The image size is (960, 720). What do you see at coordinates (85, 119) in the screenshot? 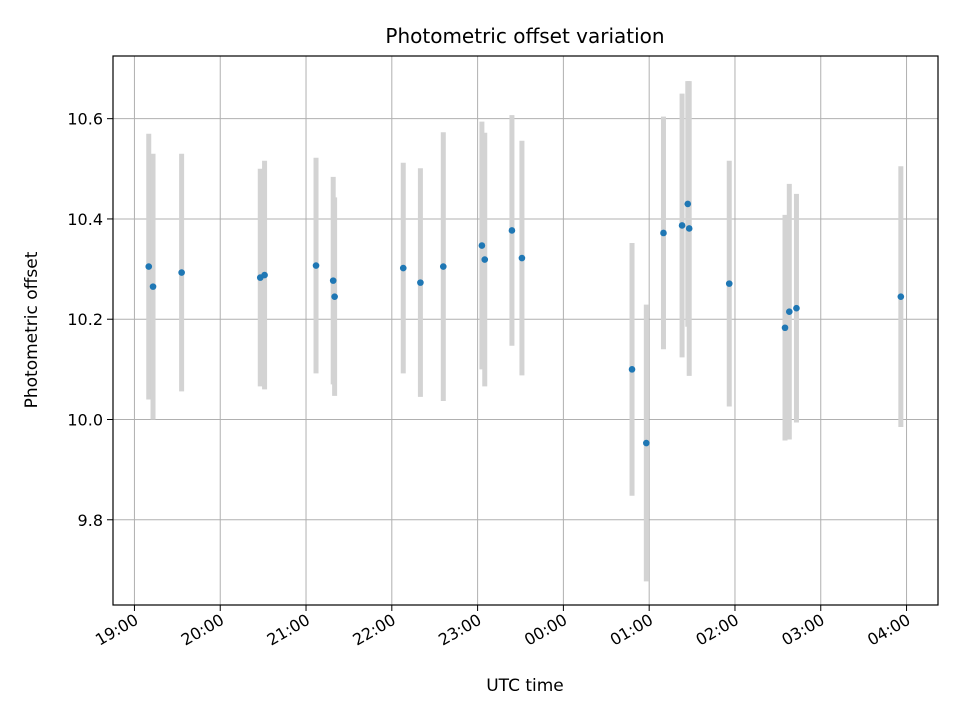
I see `y-tick-label: 10.6` at bounding box center [85, 119].